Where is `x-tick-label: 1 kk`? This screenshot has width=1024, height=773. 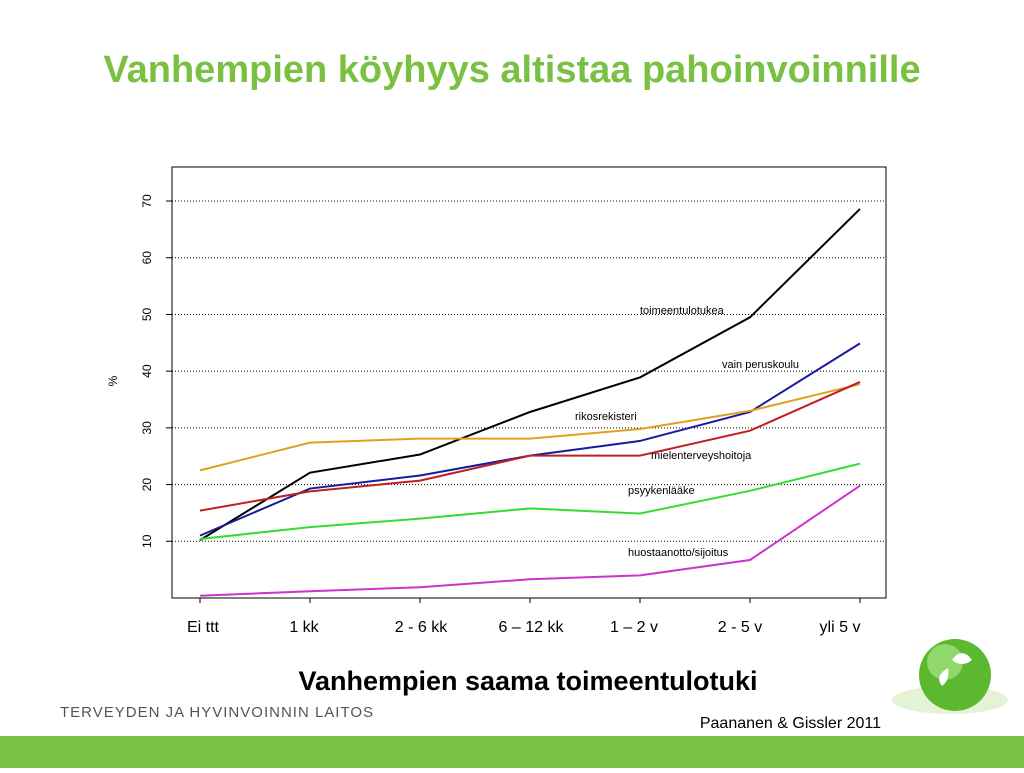 x-tick-label: 1 kk is located at coordinates (304, 627).